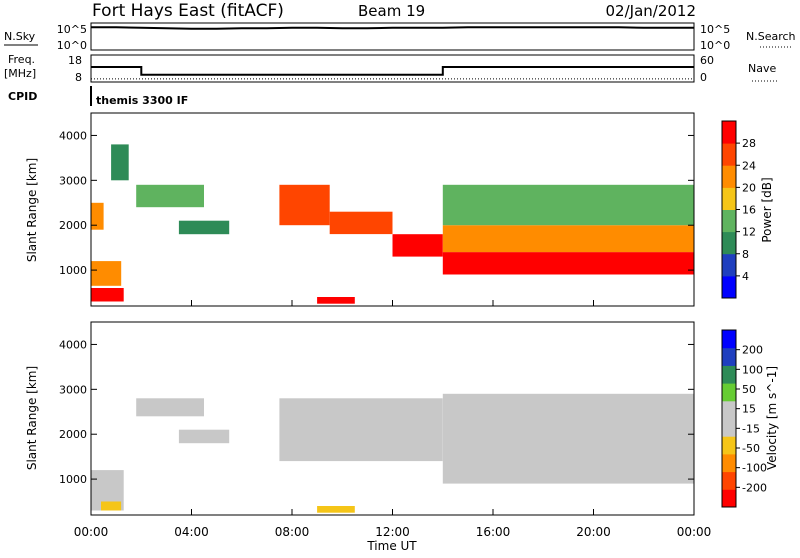 This screenshot has width=800, height=558. I want to click on colorbar-tick-label: 200, so click(752, 350).